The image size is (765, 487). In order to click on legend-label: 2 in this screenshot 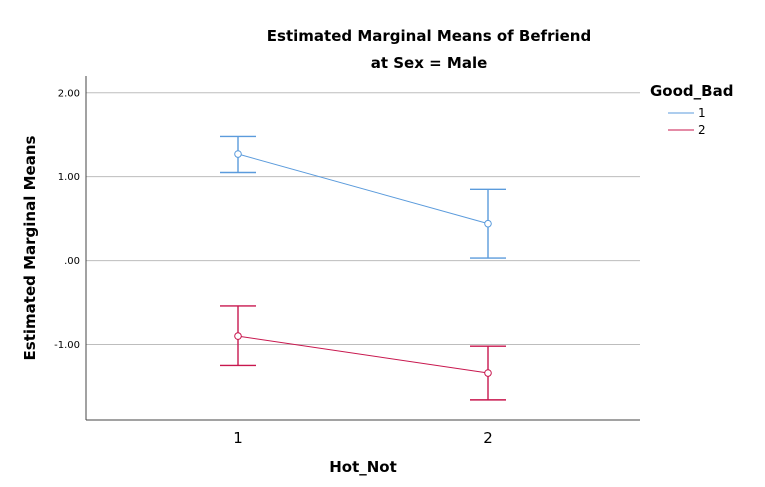, I will do `click(702, 130)`.